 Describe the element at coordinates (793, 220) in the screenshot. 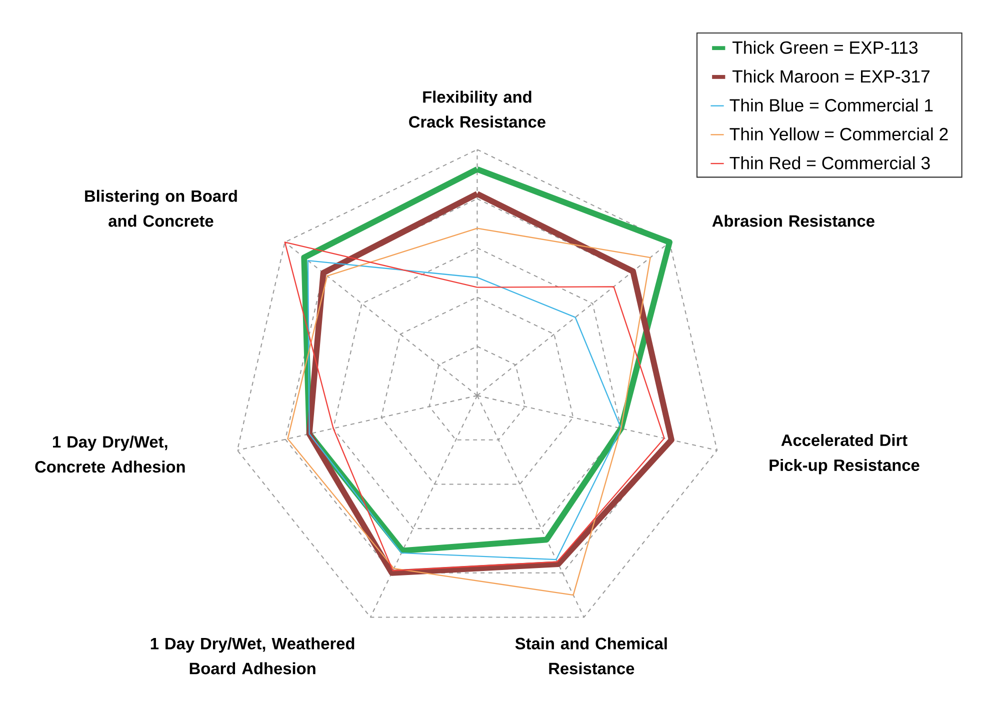

I see `spoke-label: Abrasion Resistance` at that location.